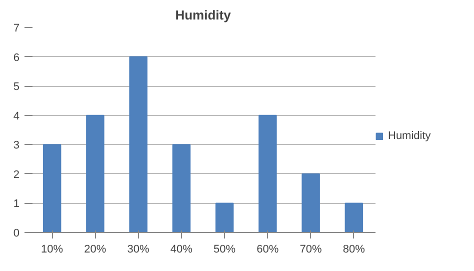 The height and width of the screenshot is (271, 474). I want to click on y-tick-label: 0, so click(16, 234).